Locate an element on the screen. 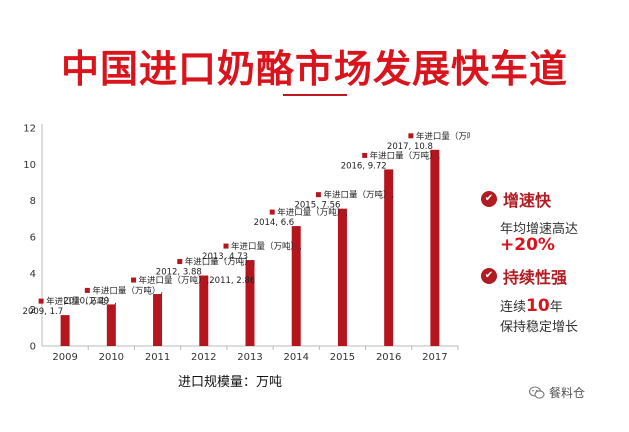 The image size is (629, 432). point-label: 2015, 7.56 is located at coordinates (317, 206).